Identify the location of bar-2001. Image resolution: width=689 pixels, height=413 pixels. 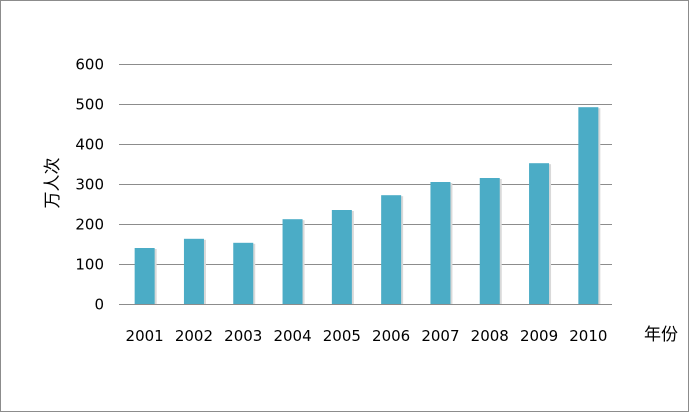
(144, 276).